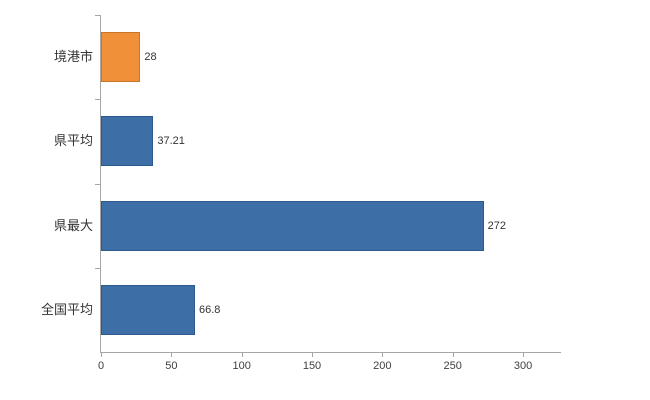  I want to click on bar-県平均, so click(127, 141).